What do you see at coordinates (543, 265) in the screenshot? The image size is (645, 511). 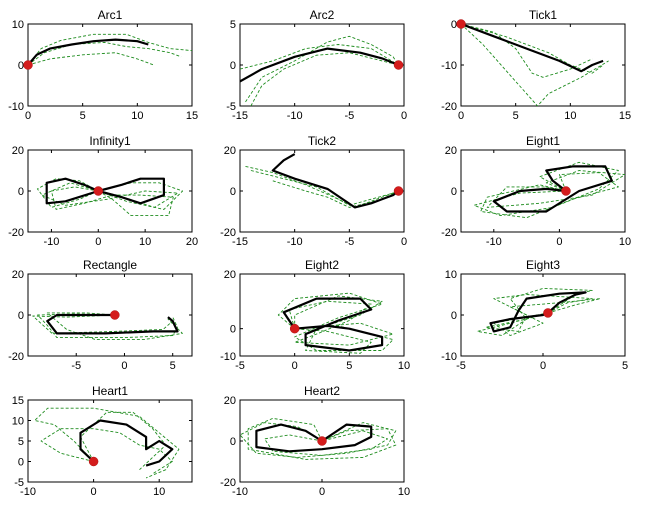 I see `subplot-title: Eight3` at bounding box center [543, 265].